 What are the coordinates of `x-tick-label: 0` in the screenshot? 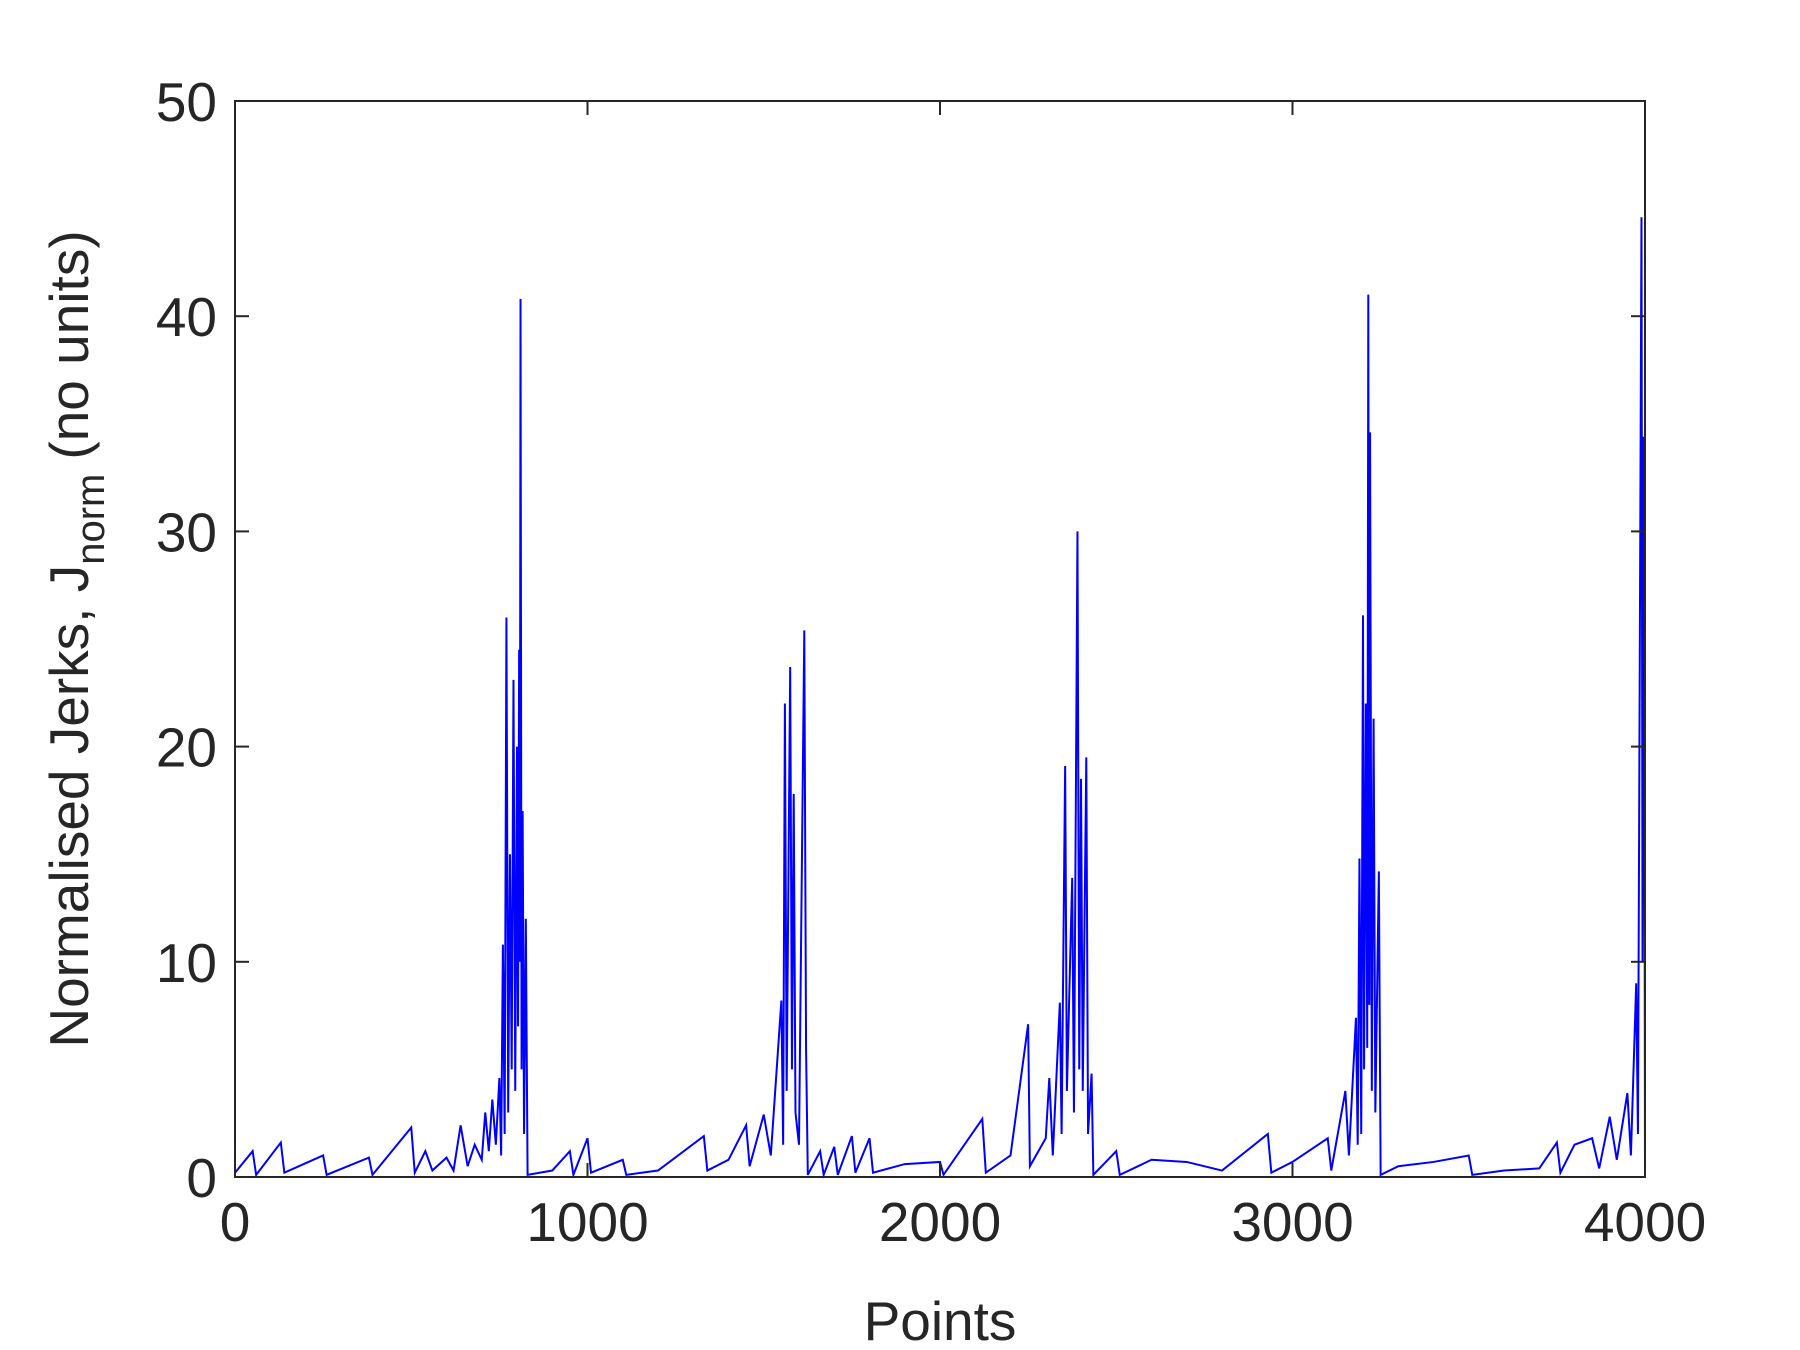 It's located at (235, 1222).